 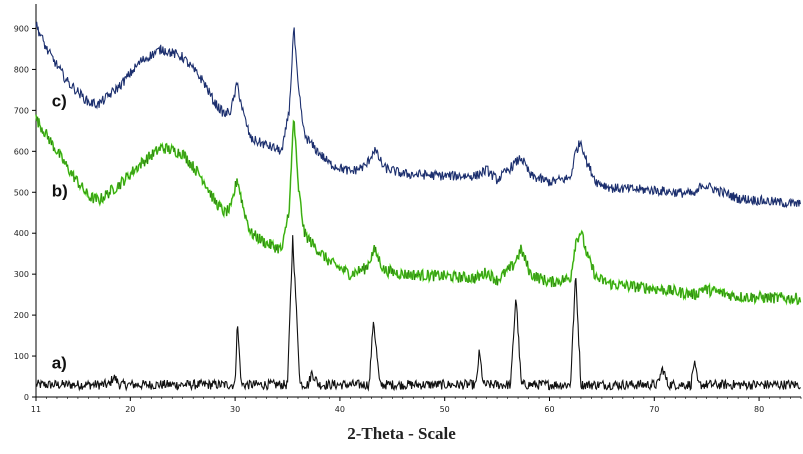 What do you see at coordinates (340, 409) in the screenshot?
I see `x-tick-label: 40` at bounding box center [340, 409].